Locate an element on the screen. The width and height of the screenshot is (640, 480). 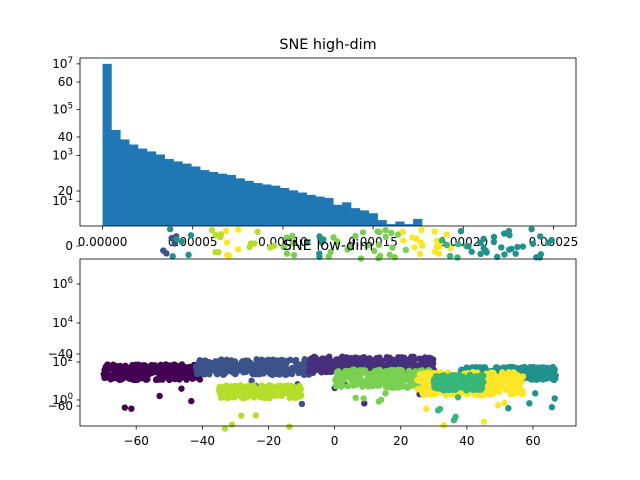
hist-overlay-tick-label: 0 is located at coordinates (69, 246).